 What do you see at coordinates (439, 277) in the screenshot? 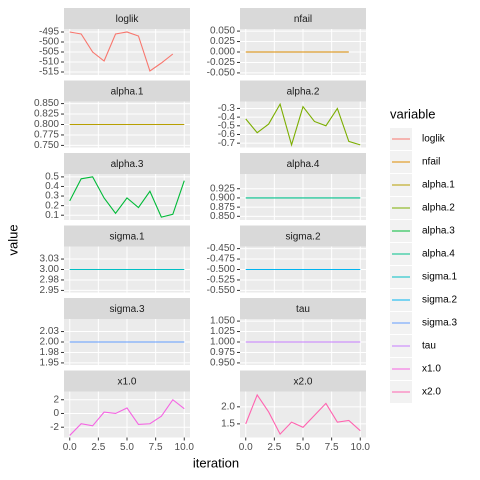
I see `legend-label: sigma.1` at bounding box center [439, 277].